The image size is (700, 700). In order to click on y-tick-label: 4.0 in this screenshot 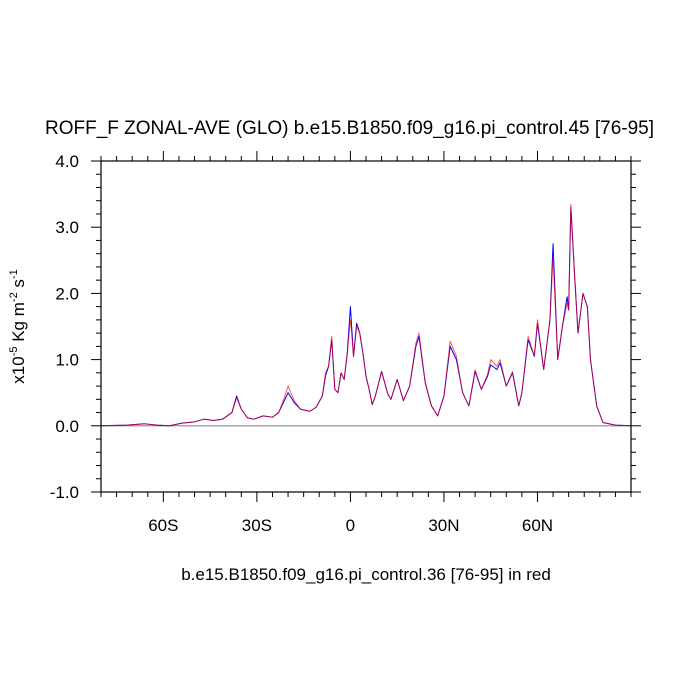, I will do `click(67, 161)`.